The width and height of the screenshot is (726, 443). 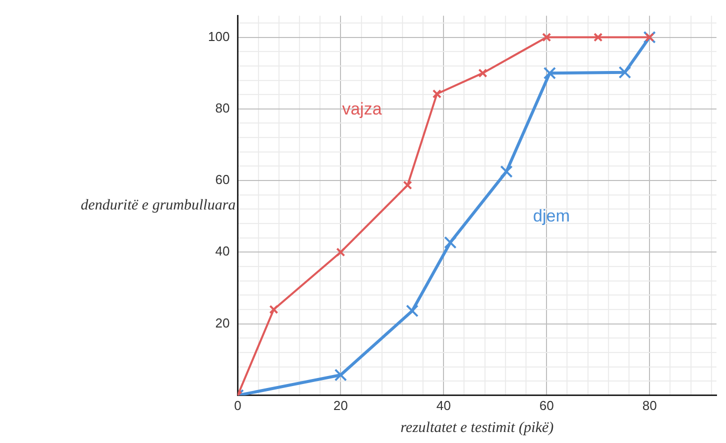 I want to click on y-tick-label: 60, so click(x=222, y=180).